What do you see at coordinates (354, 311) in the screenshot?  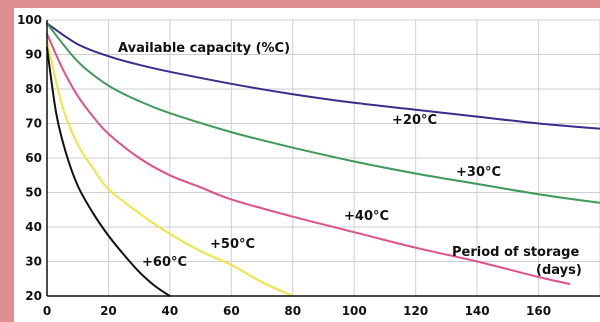 I see `x-tick-label-100: 100` at bounding box center [354, 311].